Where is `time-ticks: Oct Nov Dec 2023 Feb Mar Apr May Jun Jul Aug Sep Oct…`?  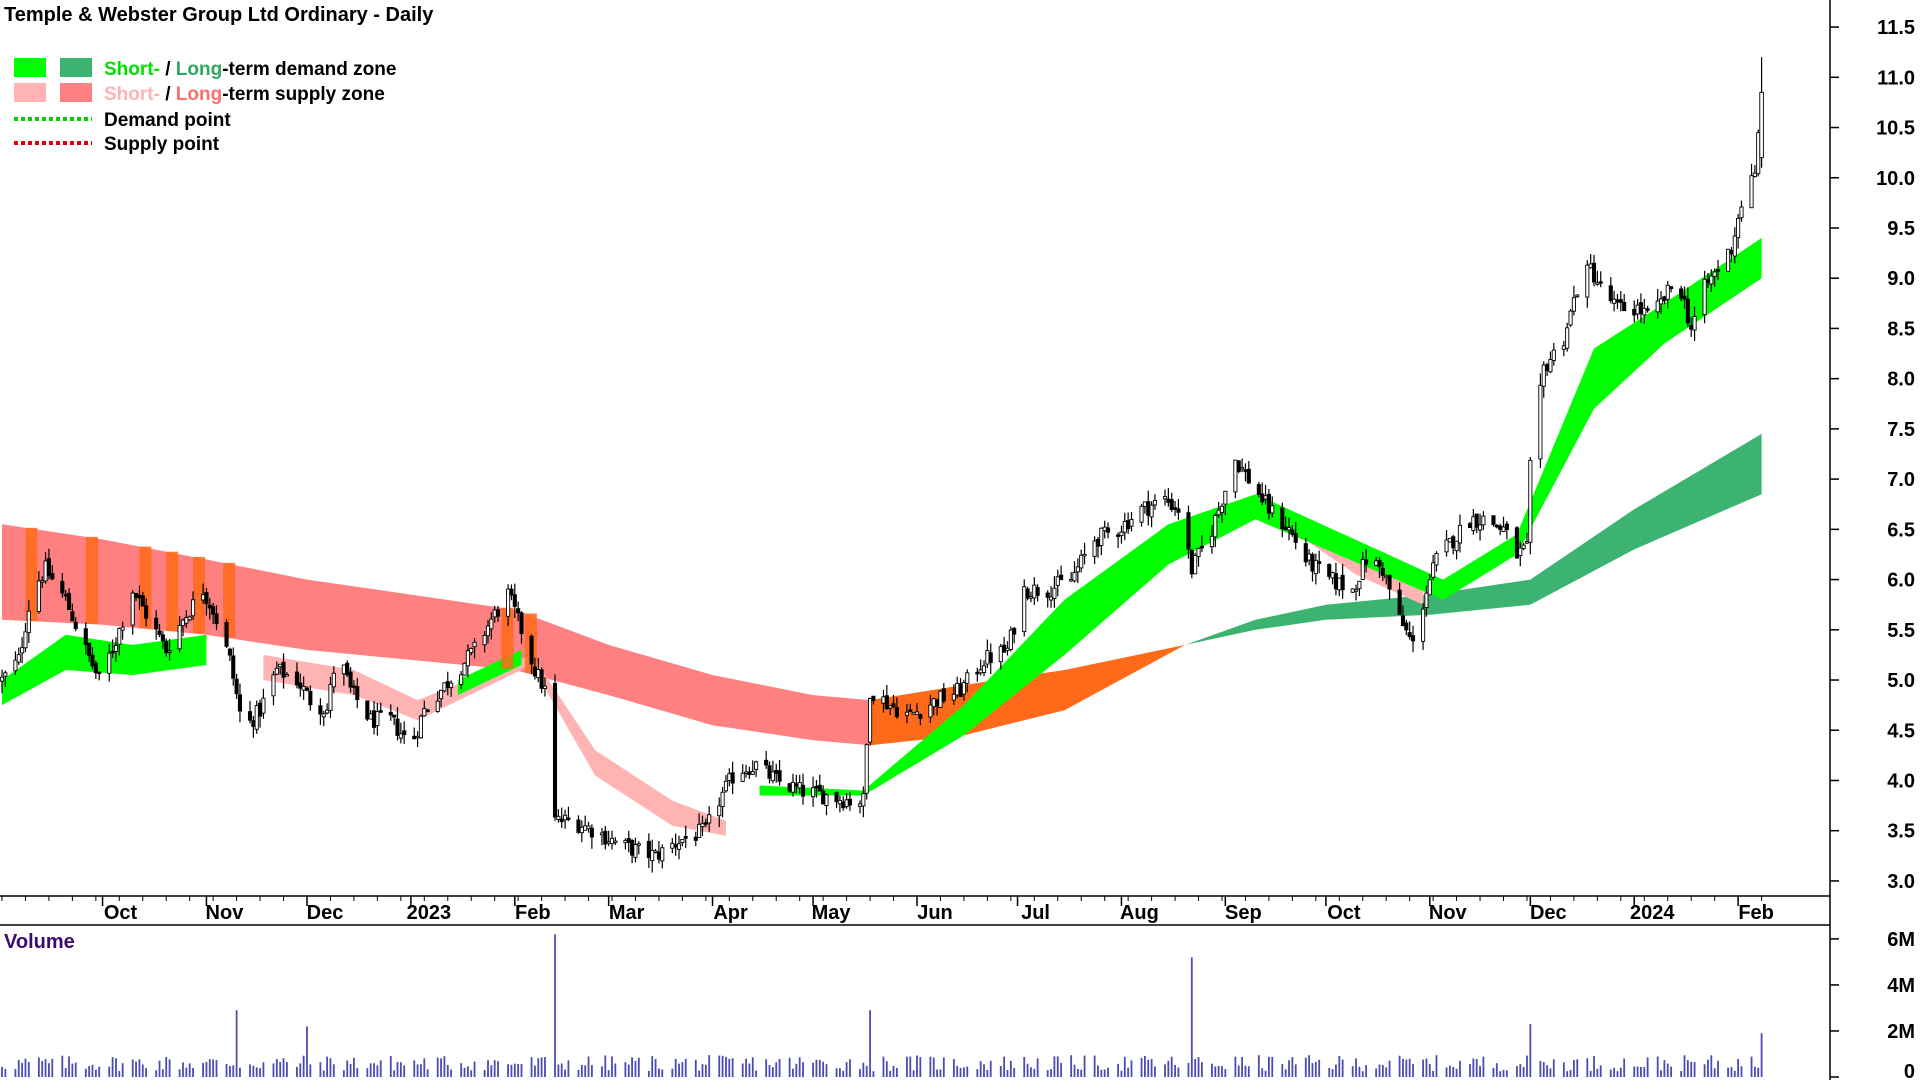
time-ticks: Oct Nov Dec 2023 Feb Mar Apr May Jun Jul Aug Sep Oct… is located at coordinates (887, 910).